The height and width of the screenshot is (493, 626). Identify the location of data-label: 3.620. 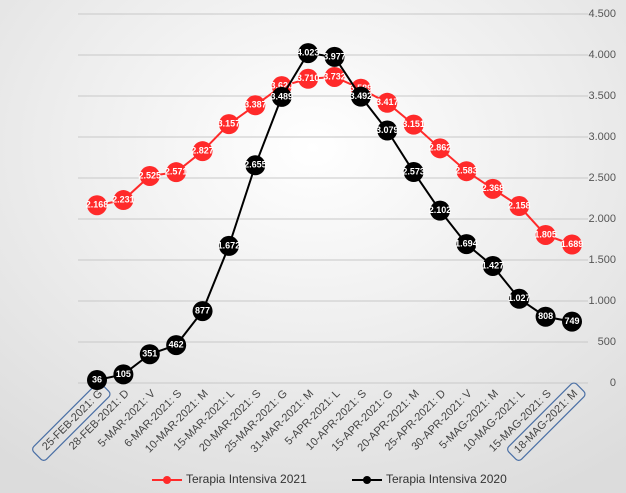
(281, 86).